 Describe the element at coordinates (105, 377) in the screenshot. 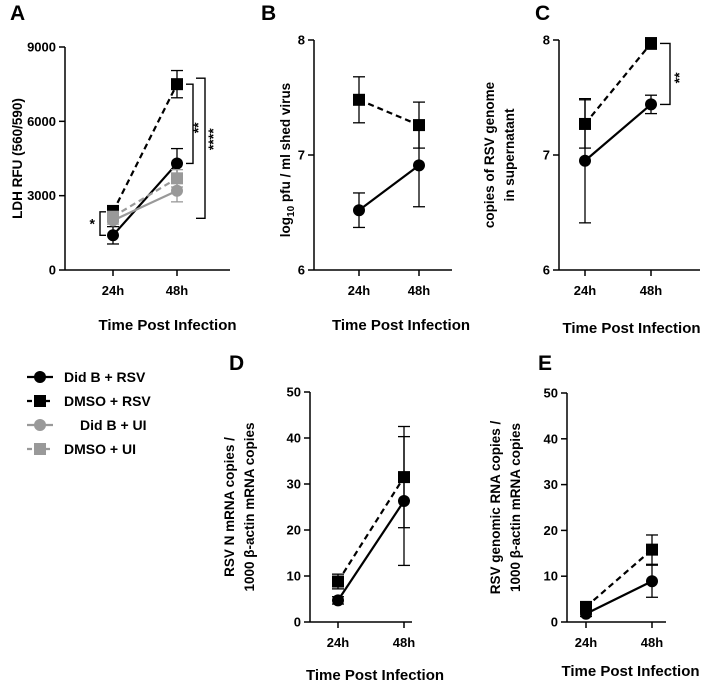

I see `legend-label: Did B + RSV` at that location.